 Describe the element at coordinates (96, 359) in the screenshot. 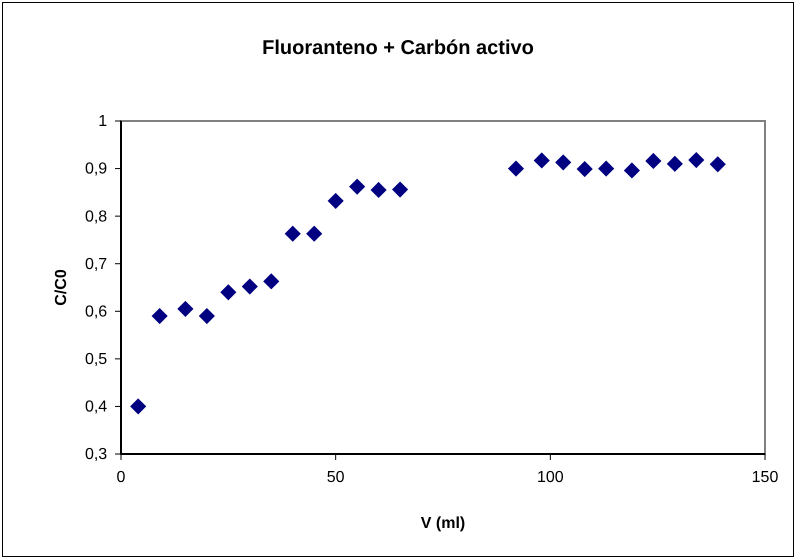

I see `y-tick-label: 0,5` at that location.